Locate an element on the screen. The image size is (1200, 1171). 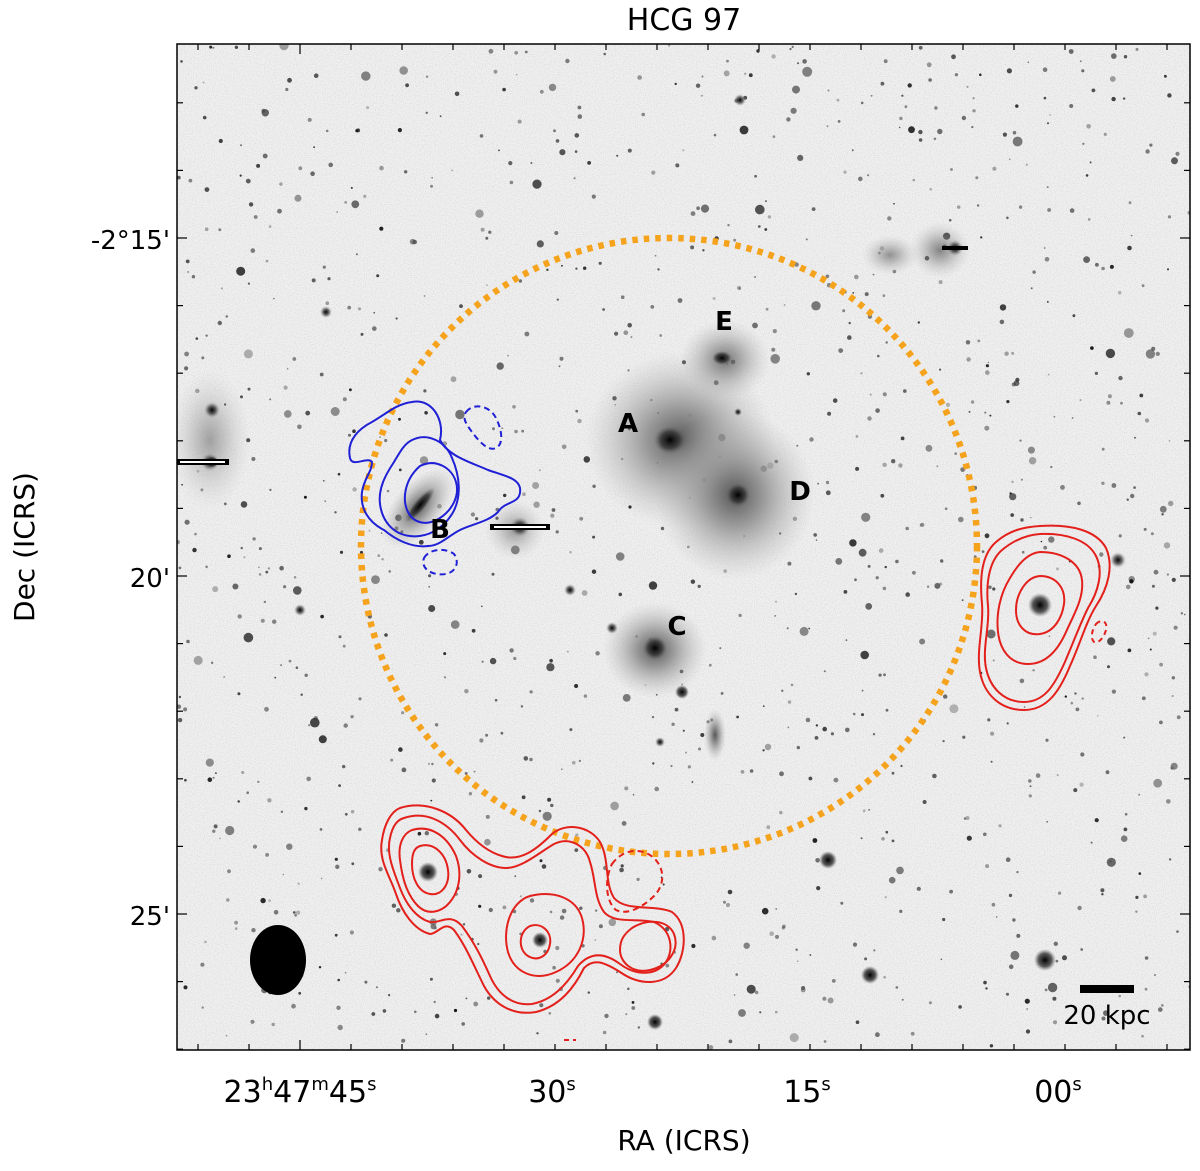
red-hi-contours-west is located at coordinates (1044, 618).